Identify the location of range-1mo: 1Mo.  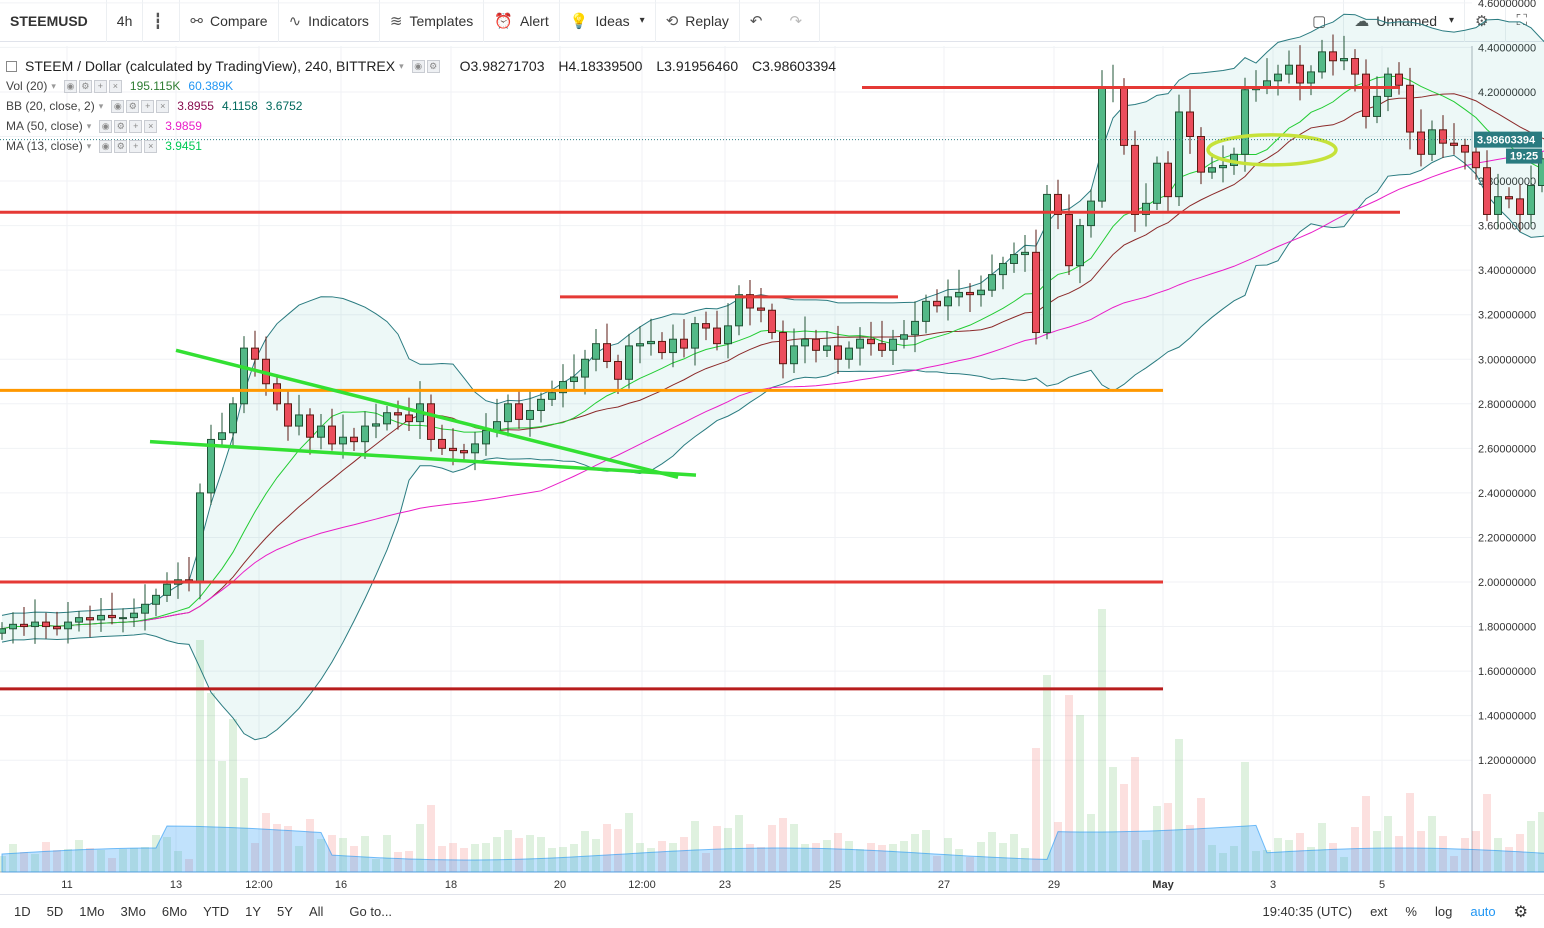
(92, 911).